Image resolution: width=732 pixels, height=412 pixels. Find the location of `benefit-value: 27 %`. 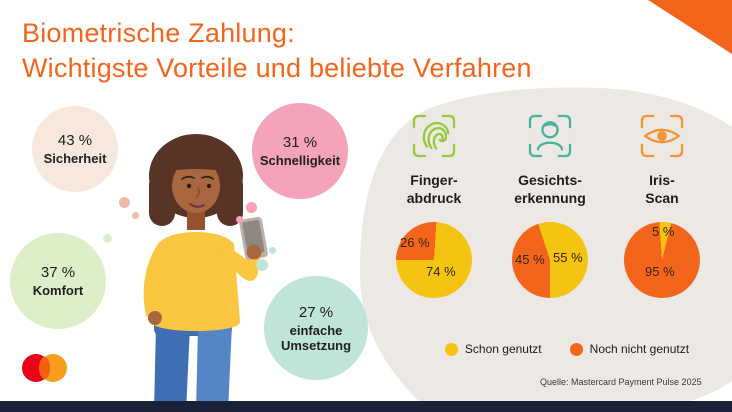

benefit-value: 27 % is located at coordinates (316, 312).